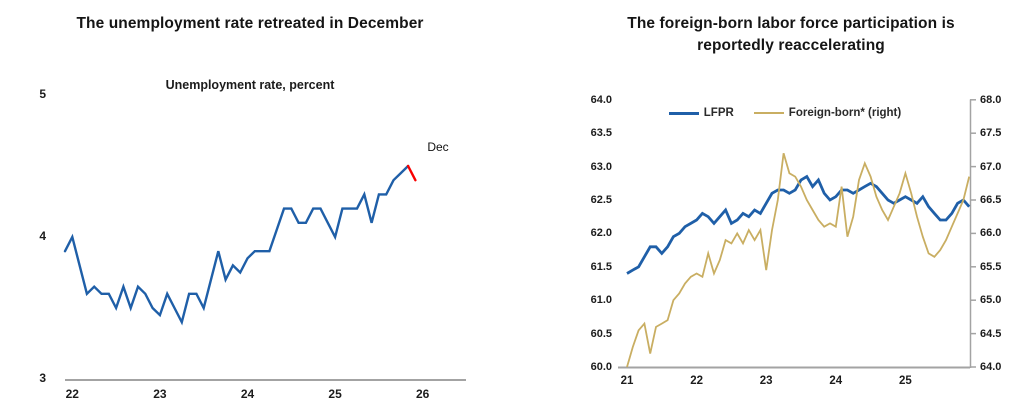 This screenshot has height=419, width=1024. What do you see at coordinates (683, 113) in the screenshot?
I see `lfpr-line-swatch-icon` at bounding box center [683, 113].